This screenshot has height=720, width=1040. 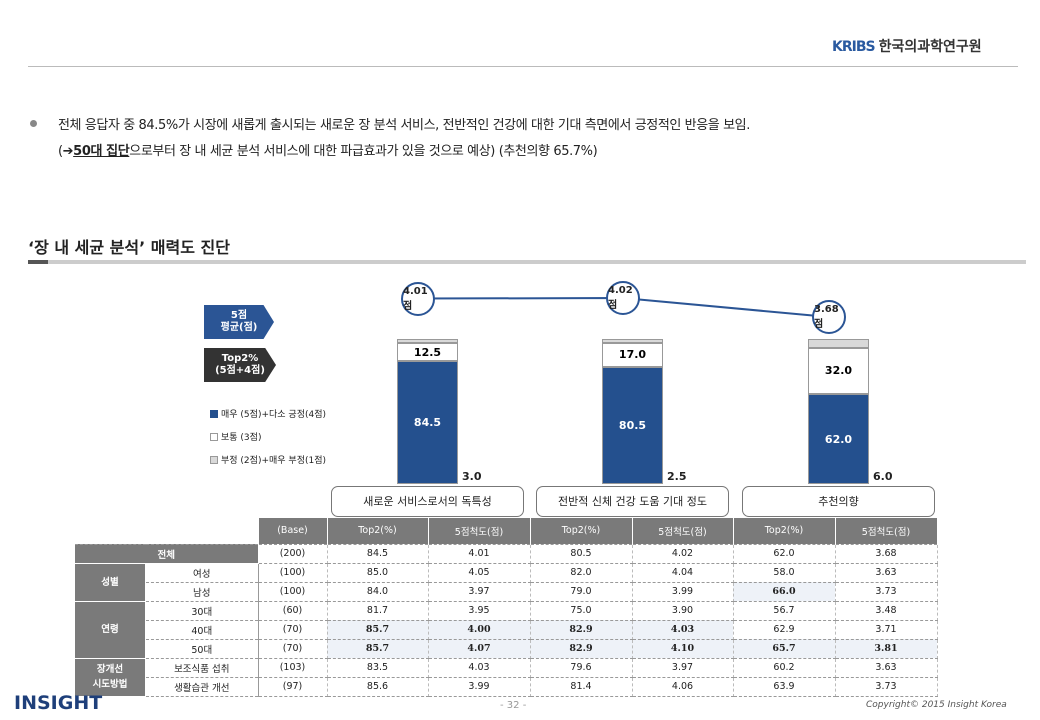 I want to click on category-label: 추천의향, so click(x=838, y=501).